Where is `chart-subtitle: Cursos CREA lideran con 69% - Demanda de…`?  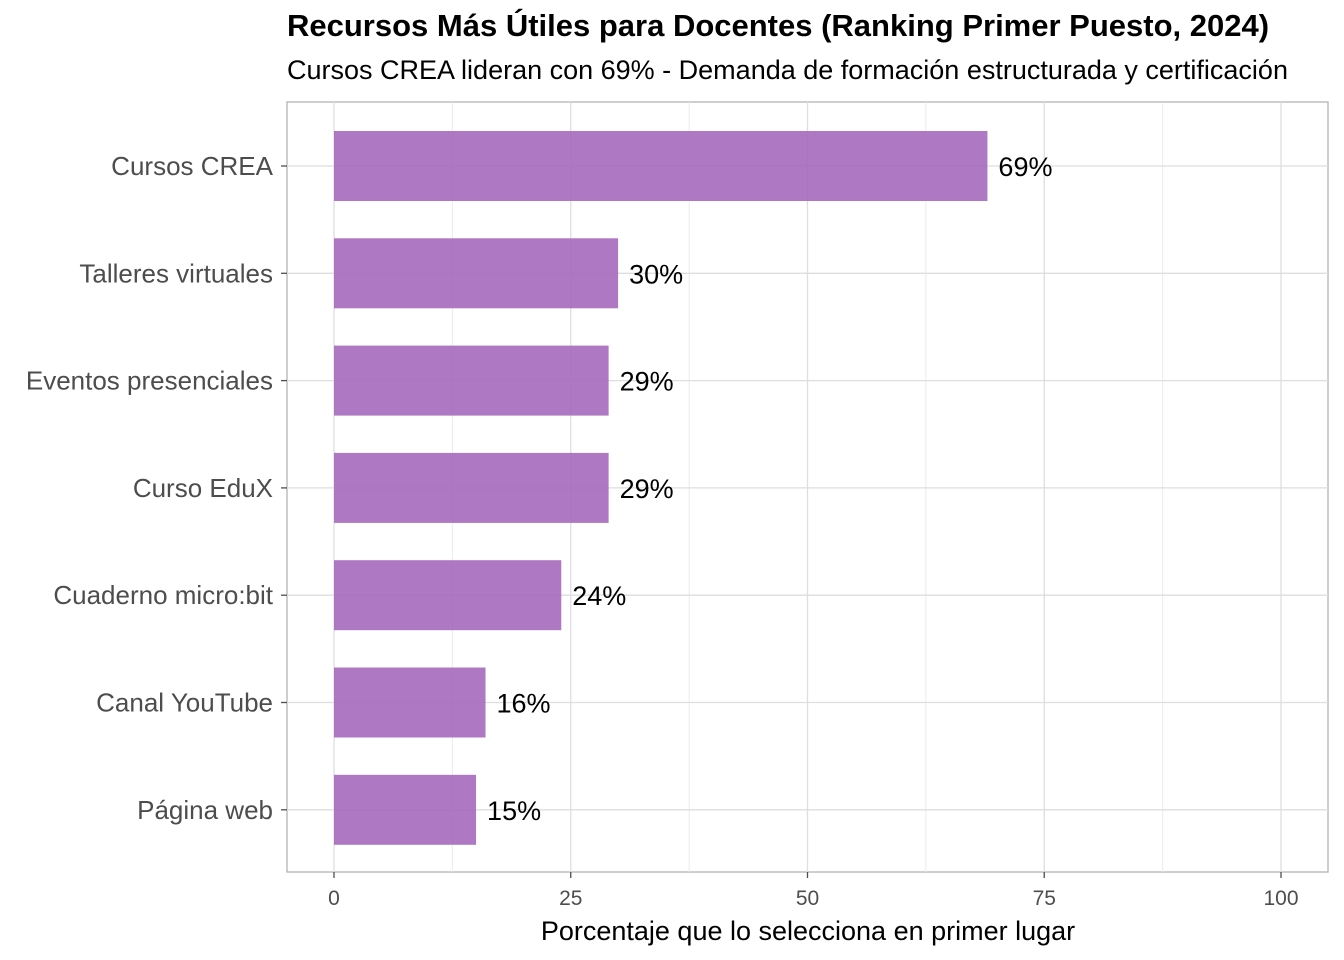 chart-subtitle: Cursos CREA lideran con 69% - Demanda de… is located at coordinates (787, 70).